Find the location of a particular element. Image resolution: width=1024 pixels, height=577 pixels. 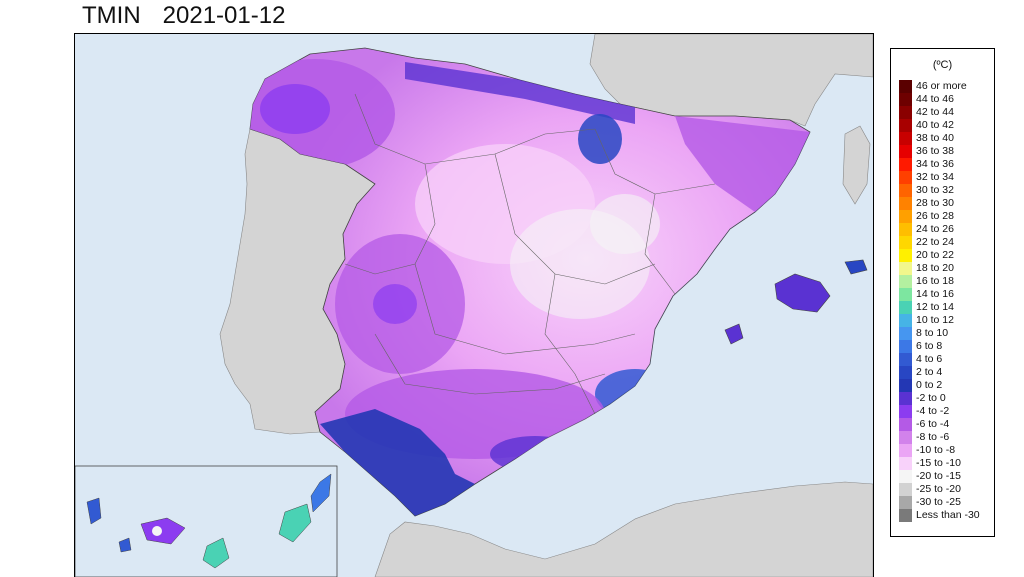

legend-row: 4 to 6 is located at coordinates (939, 359).